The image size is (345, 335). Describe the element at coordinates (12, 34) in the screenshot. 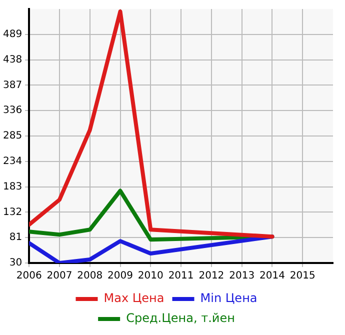

I see `y-tick-label: 489` at that location.